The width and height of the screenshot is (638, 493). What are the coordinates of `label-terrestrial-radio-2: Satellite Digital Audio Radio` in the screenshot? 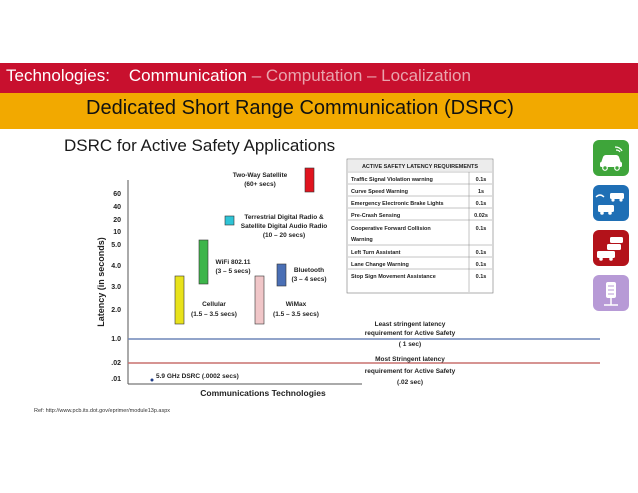 It's located at (284, 226).